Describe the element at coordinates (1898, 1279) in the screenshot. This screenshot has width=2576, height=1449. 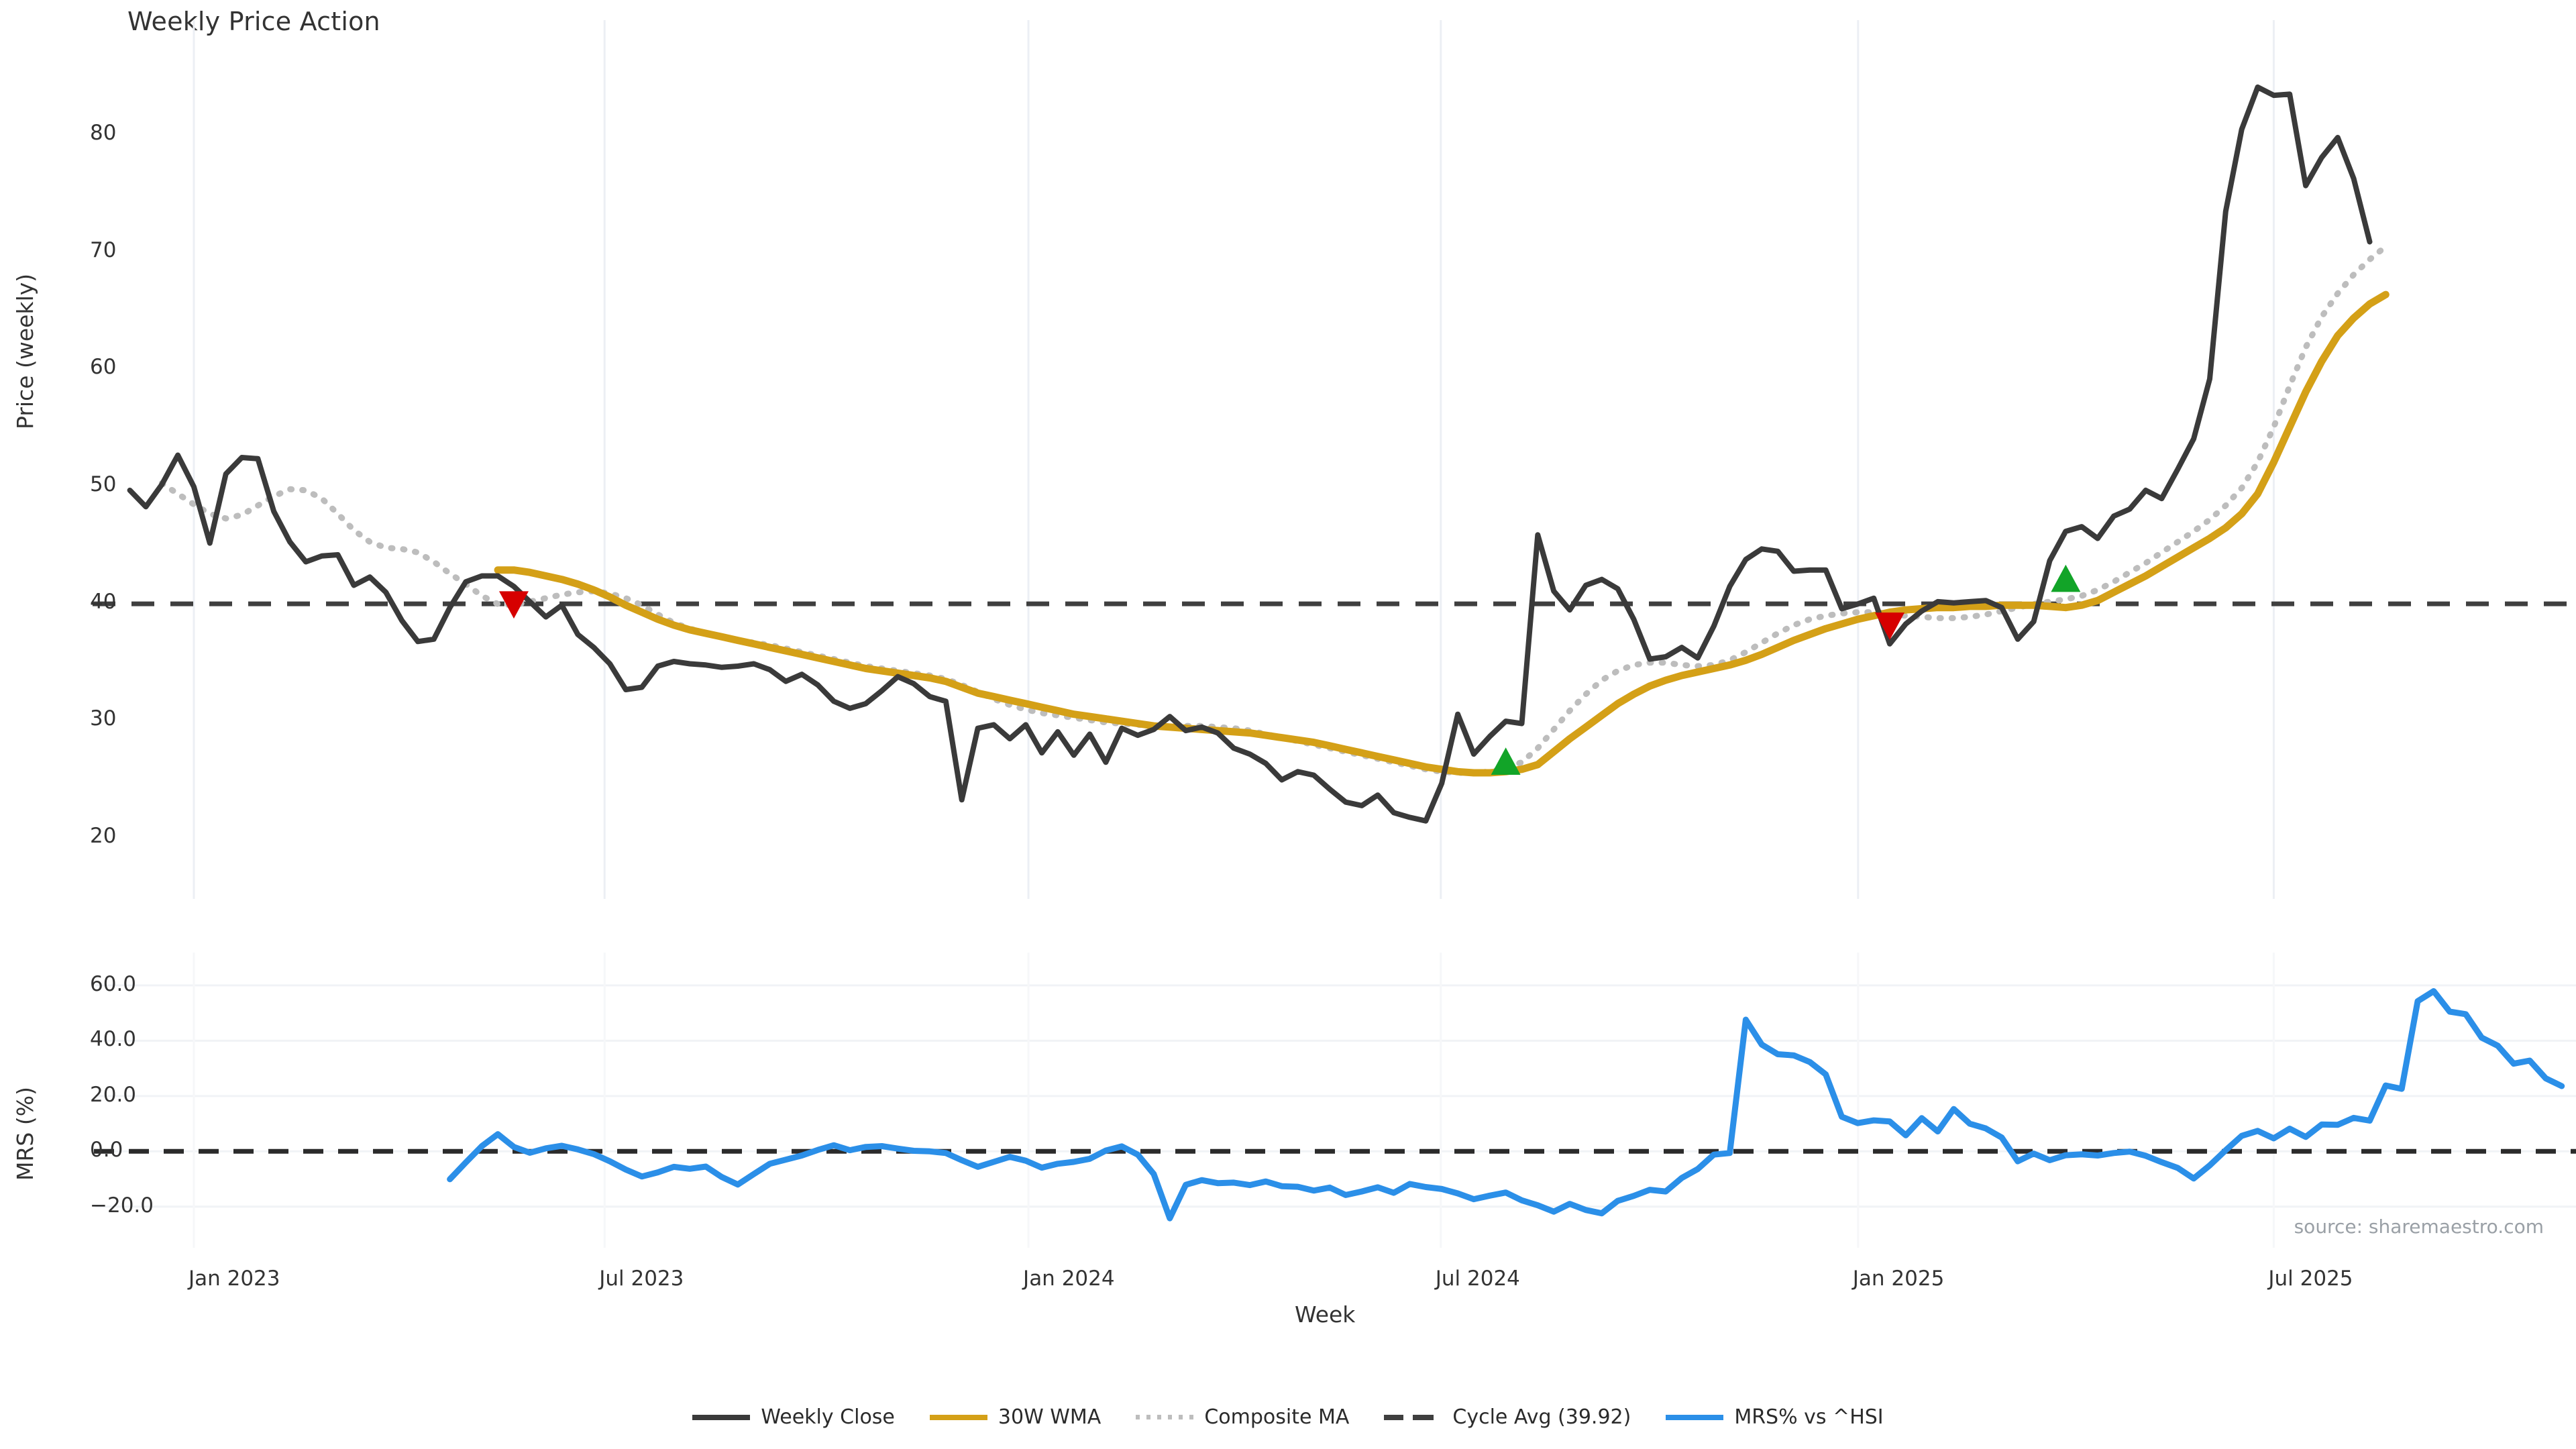
I see `x-axis-tick: Jan 2025` at that location.